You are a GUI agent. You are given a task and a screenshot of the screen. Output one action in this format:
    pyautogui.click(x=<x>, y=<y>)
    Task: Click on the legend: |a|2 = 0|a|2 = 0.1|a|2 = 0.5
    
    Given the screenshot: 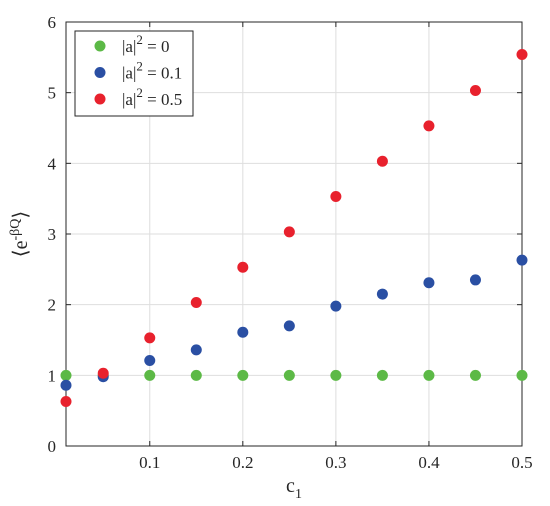 What is the action you would take?
    pyautogui.click(x=134, y=73)
    